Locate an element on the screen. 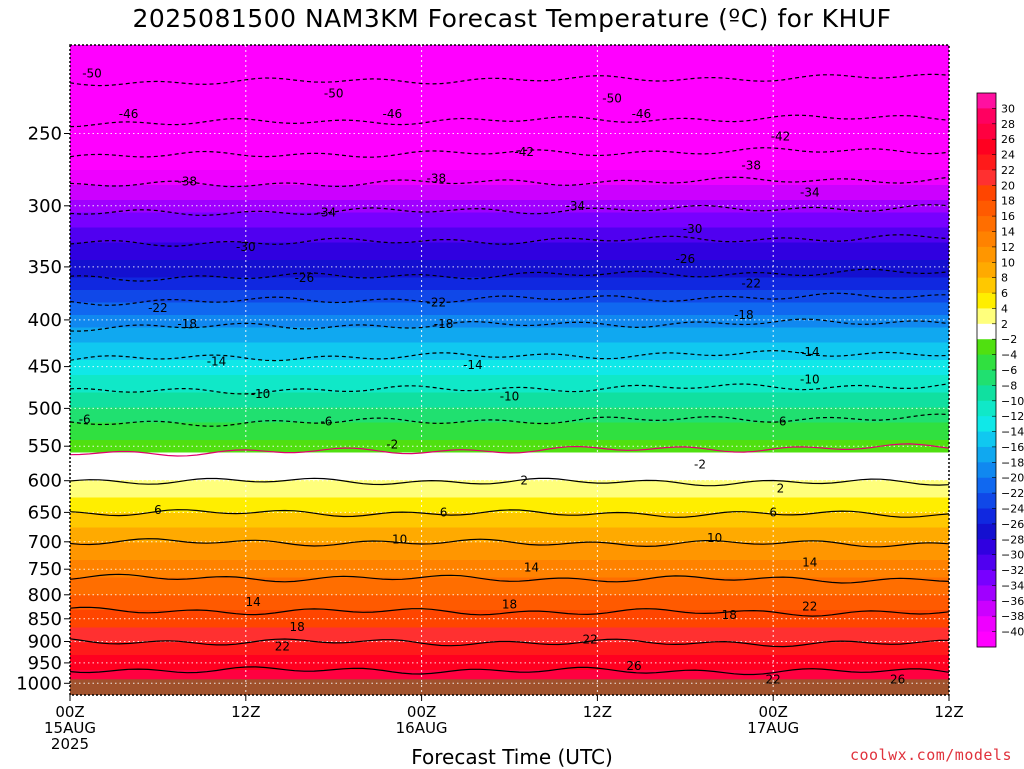 The width and height of the screenshot is (1024, 769). contour-label: -14 is located at coordinates (473, 365).